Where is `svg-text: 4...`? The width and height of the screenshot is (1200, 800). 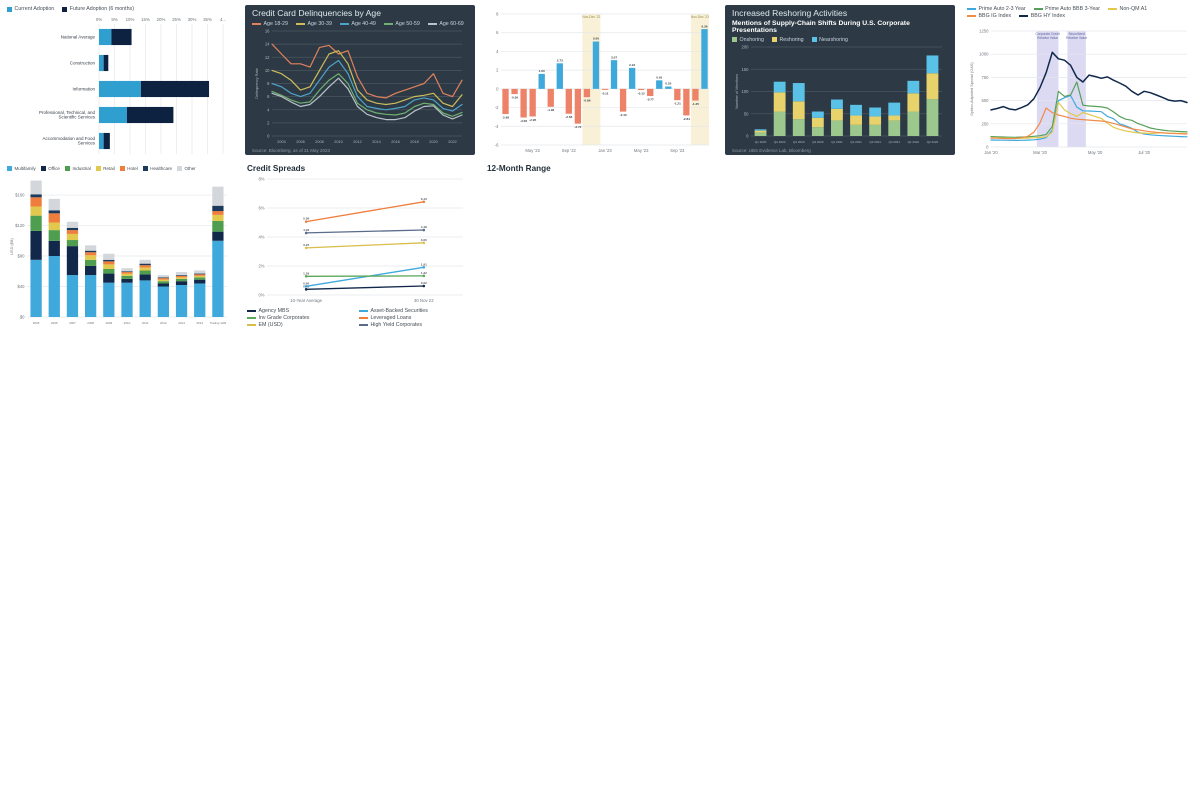
svg-text: 4... is located at coordinates (223, 19).